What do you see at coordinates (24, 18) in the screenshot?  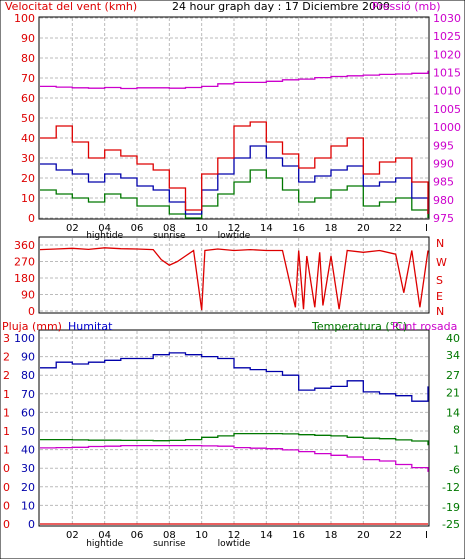 I see `wind-tick-label: 100` at bounding box center [24, 18].